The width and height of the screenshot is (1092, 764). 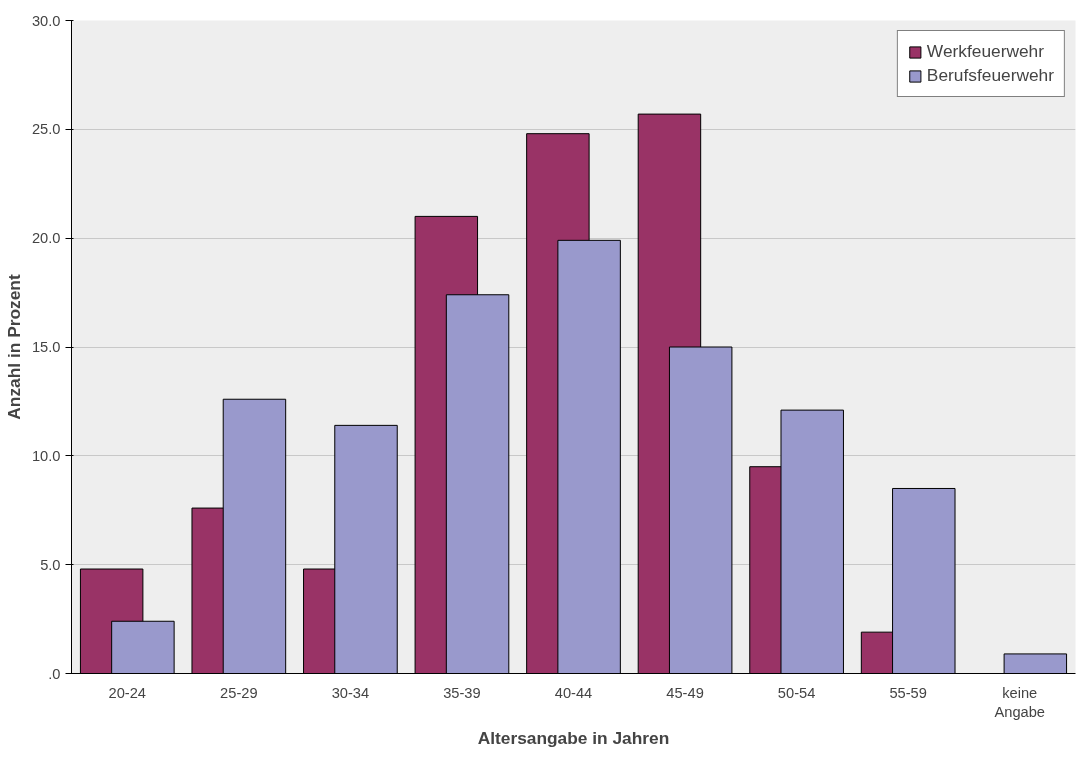 I want to click on x-tick-label: 45-49, so click(x=685, y=692).